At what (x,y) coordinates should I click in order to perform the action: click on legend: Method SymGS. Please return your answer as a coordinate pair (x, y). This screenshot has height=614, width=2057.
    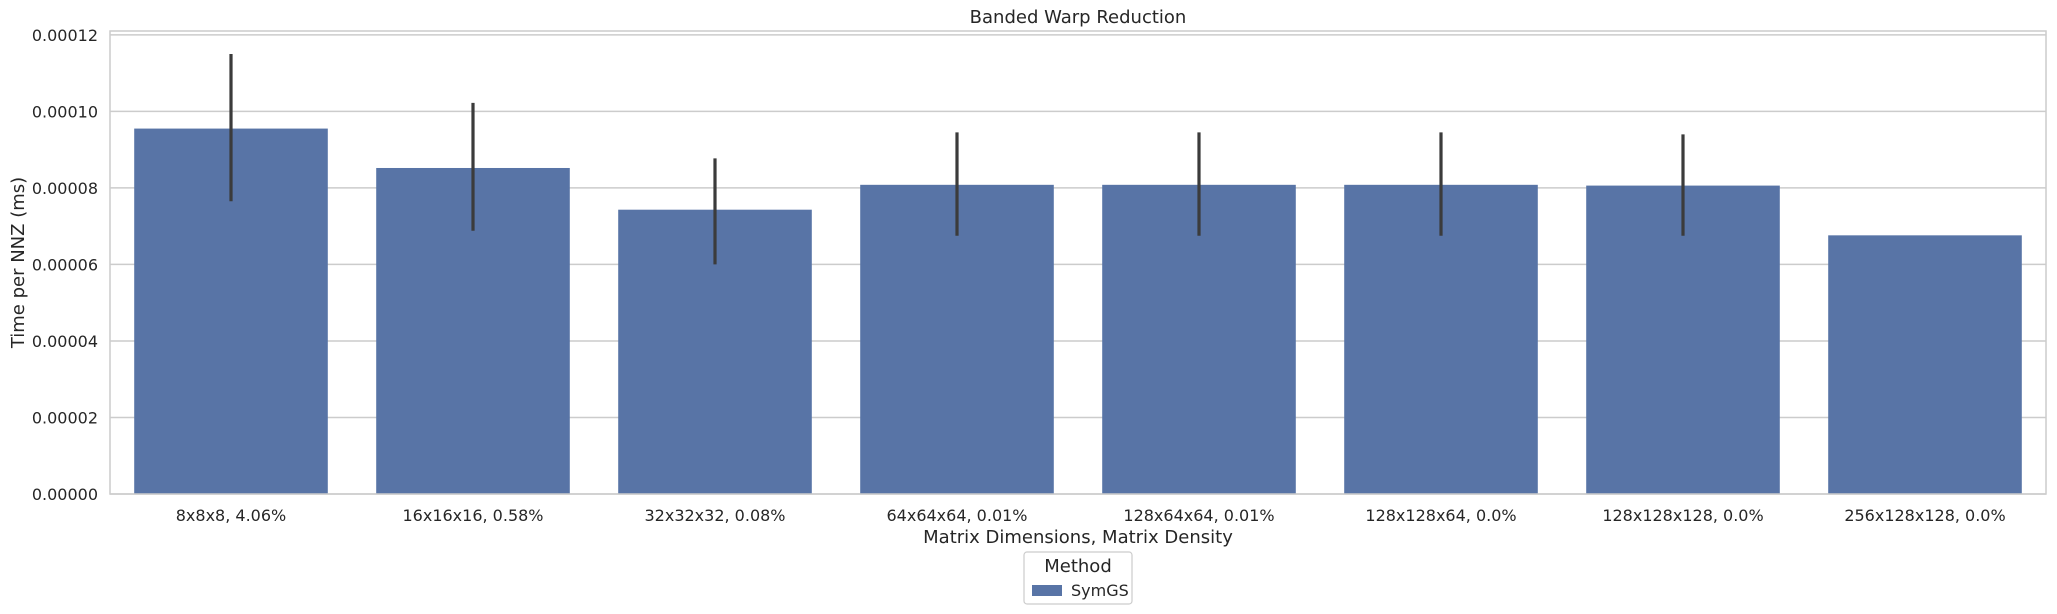
    Looking at the image, I should click on (1078, 578).